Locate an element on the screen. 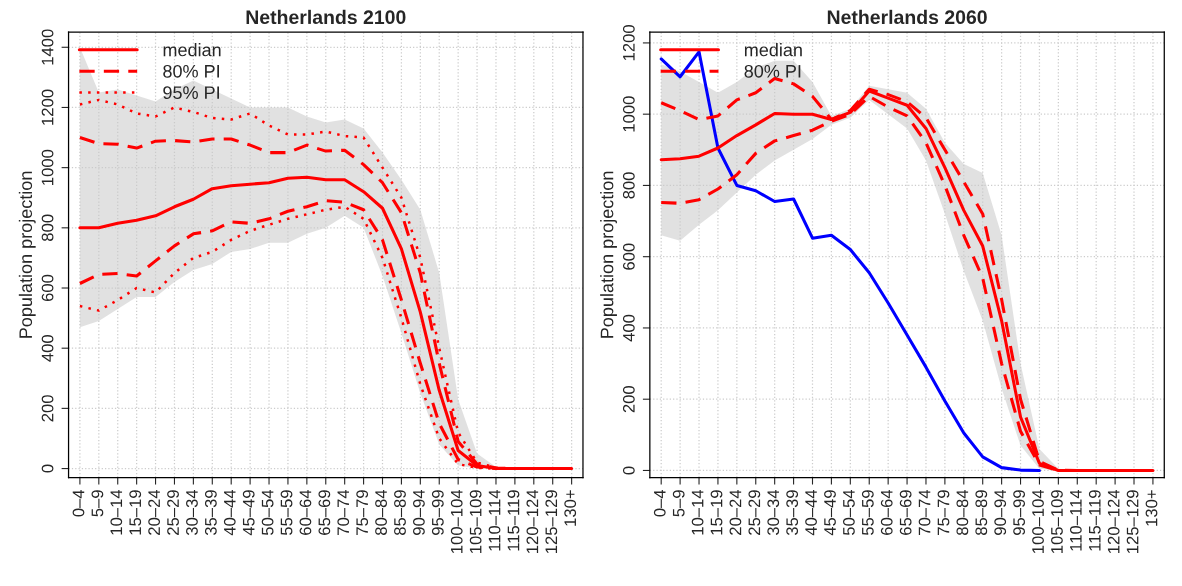 The width and height of the screenshot is (1182, 586). y-tick-label: 1400 is located at coordinates (47, 47).